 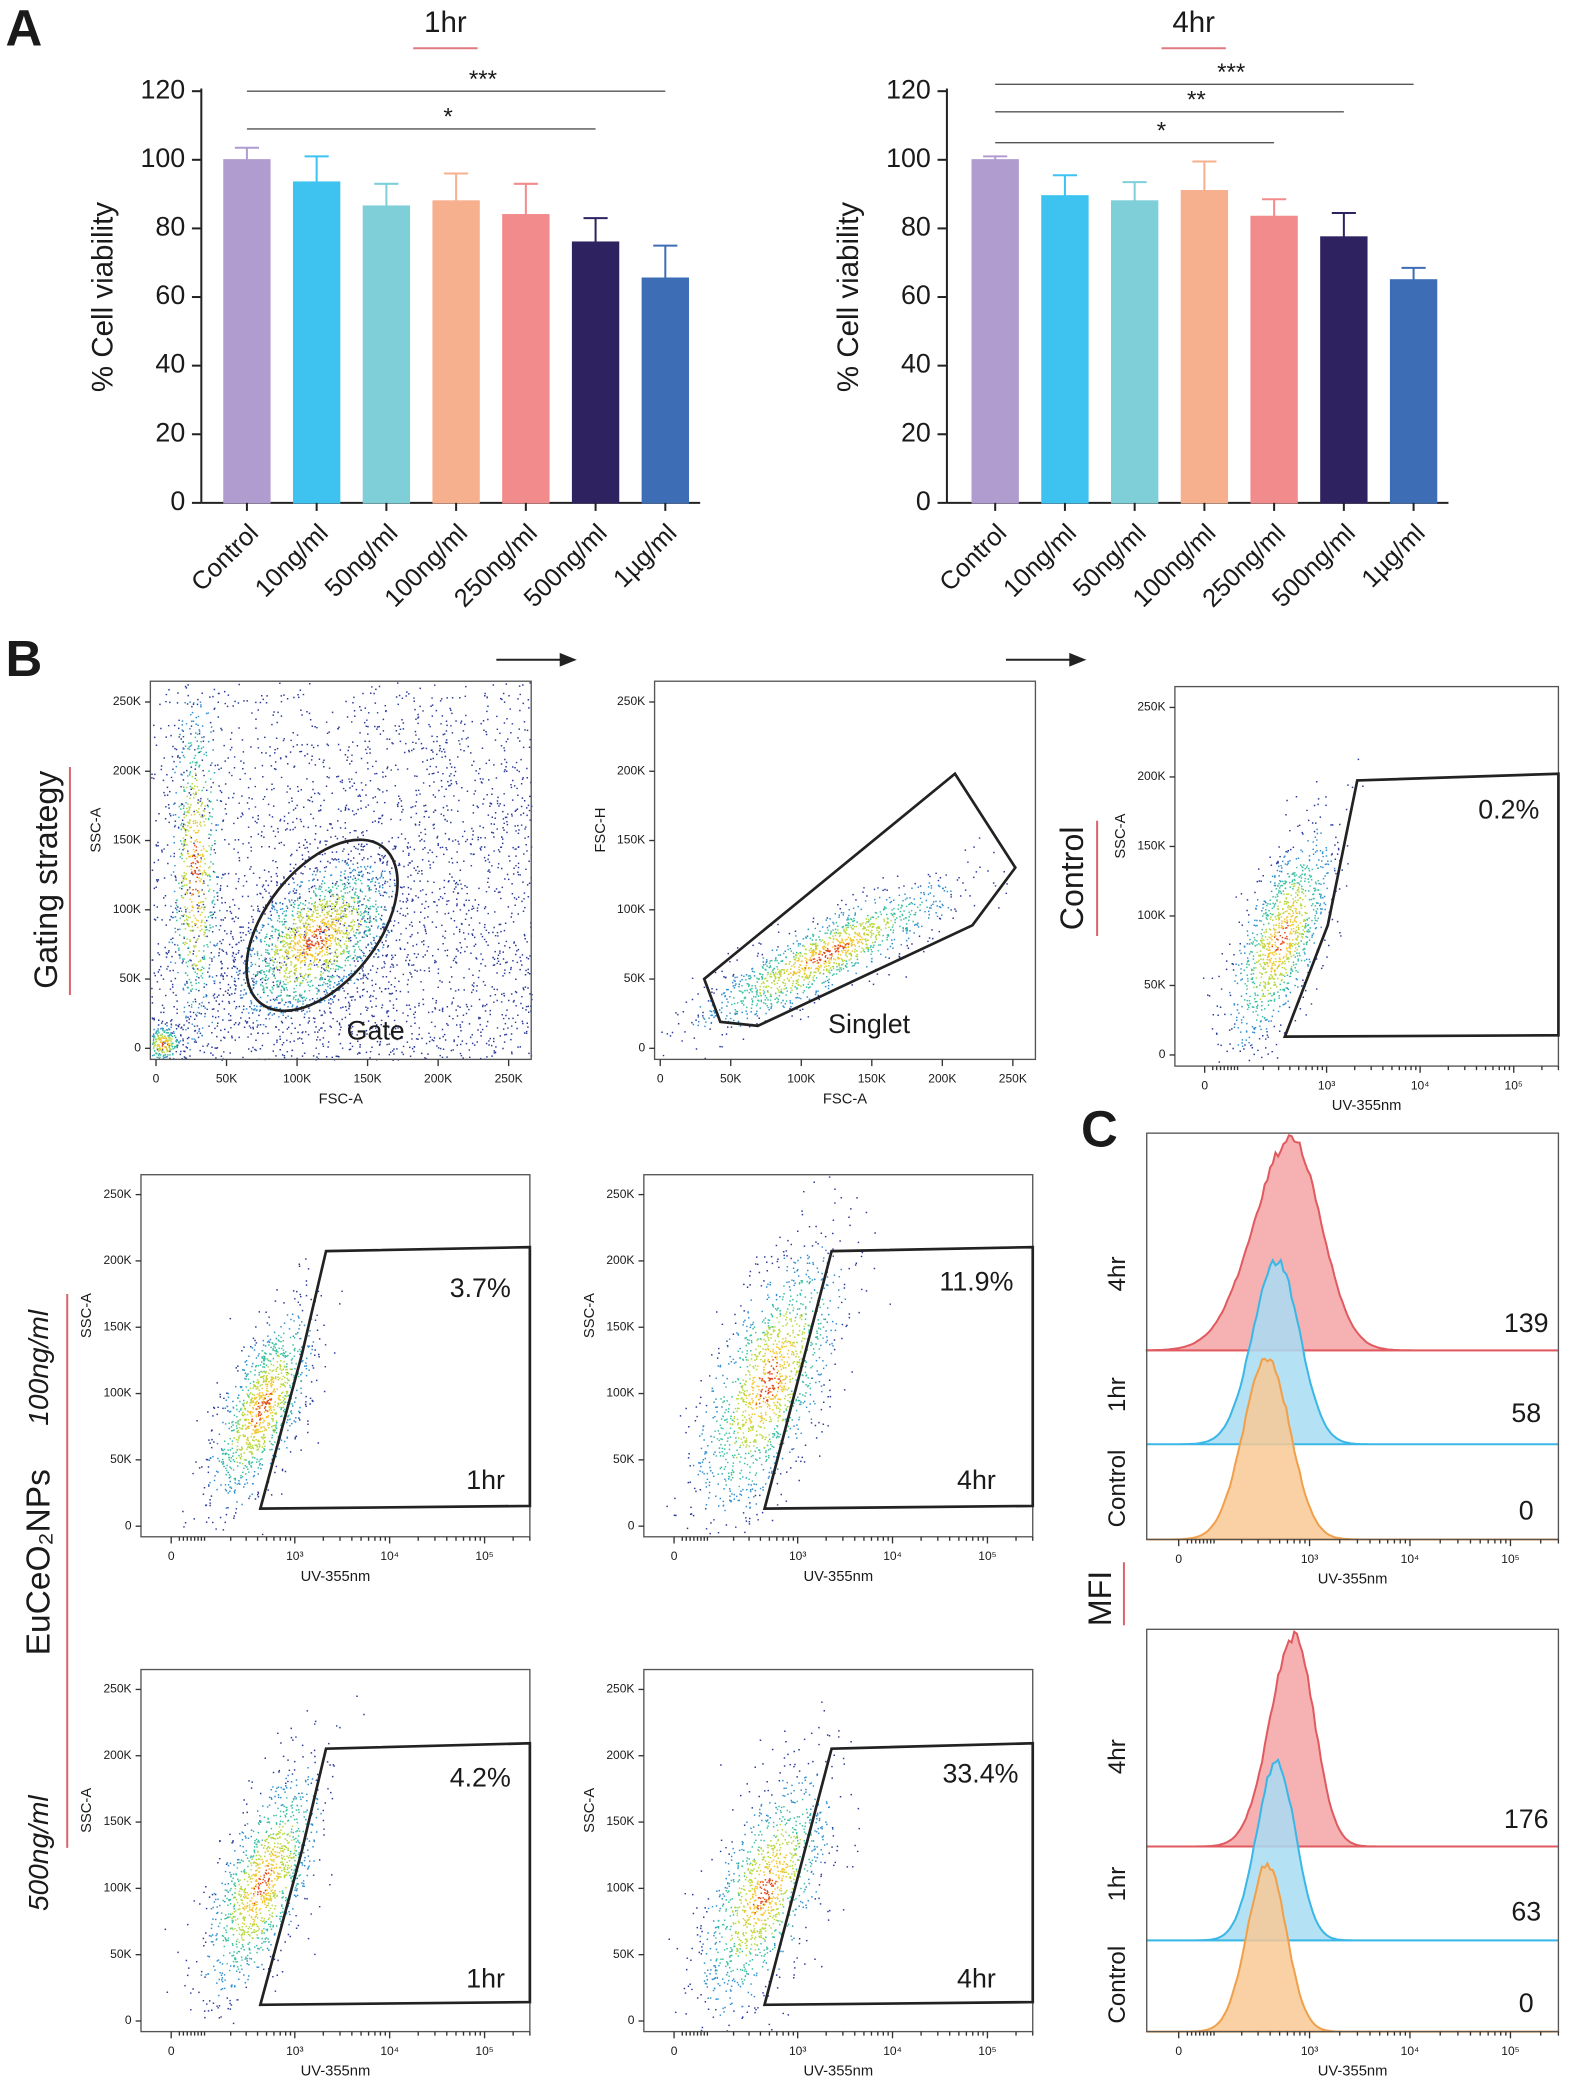 What do you see at coordinates (1117, 1756) in the screenshot?
I see `row-label: 4hr` at bounding box center [1117, 1756].